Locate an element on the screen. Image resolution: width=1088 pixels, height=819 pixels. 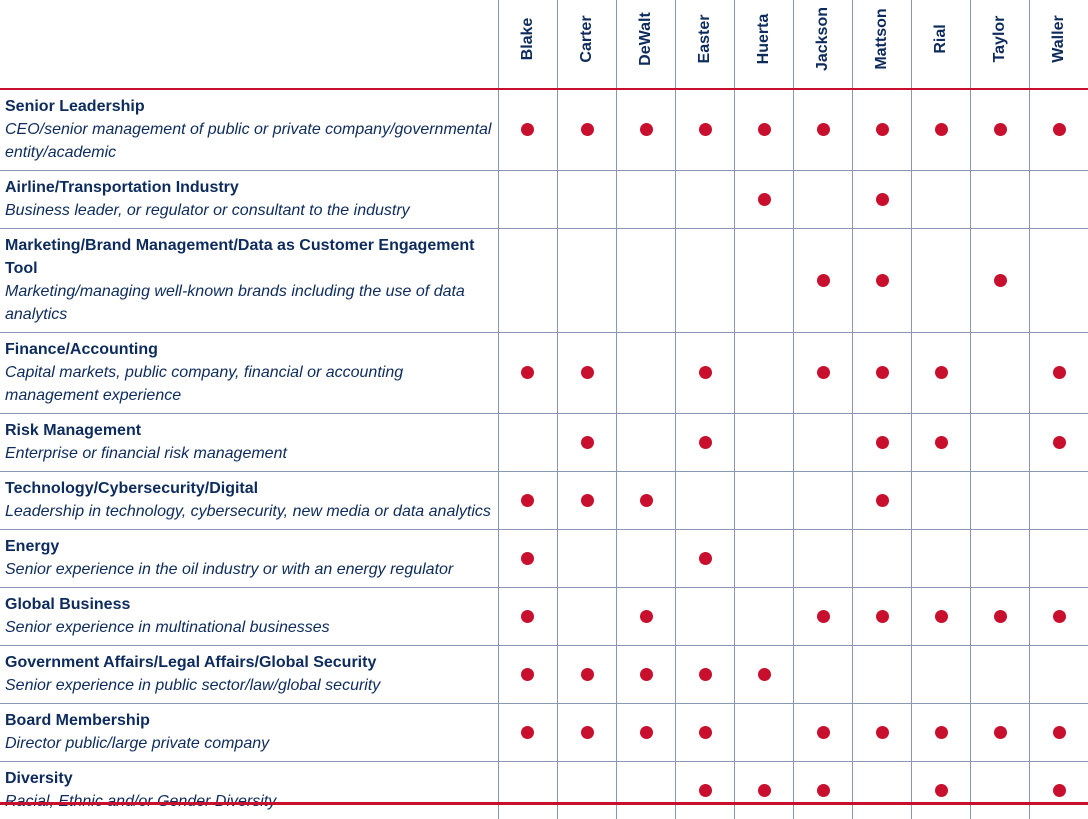
skill-title: Technology/Cybersecurity/Digital is located at coordinates (249, 488).